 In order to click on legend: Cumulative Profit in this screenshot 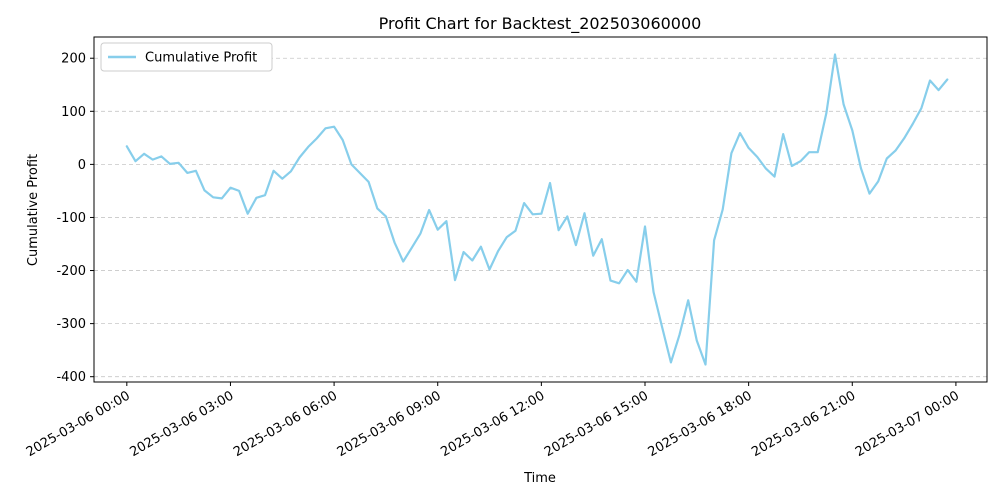, I will do `click(186, 57)`.